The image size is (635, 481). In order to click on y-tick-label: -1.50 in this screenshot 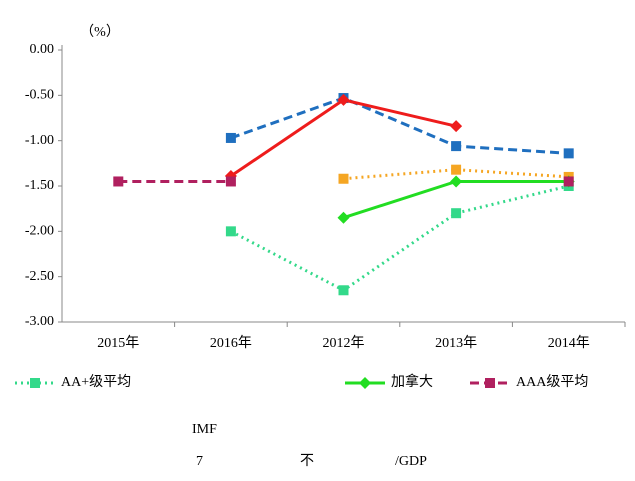, I will do `click(39, 185)`.